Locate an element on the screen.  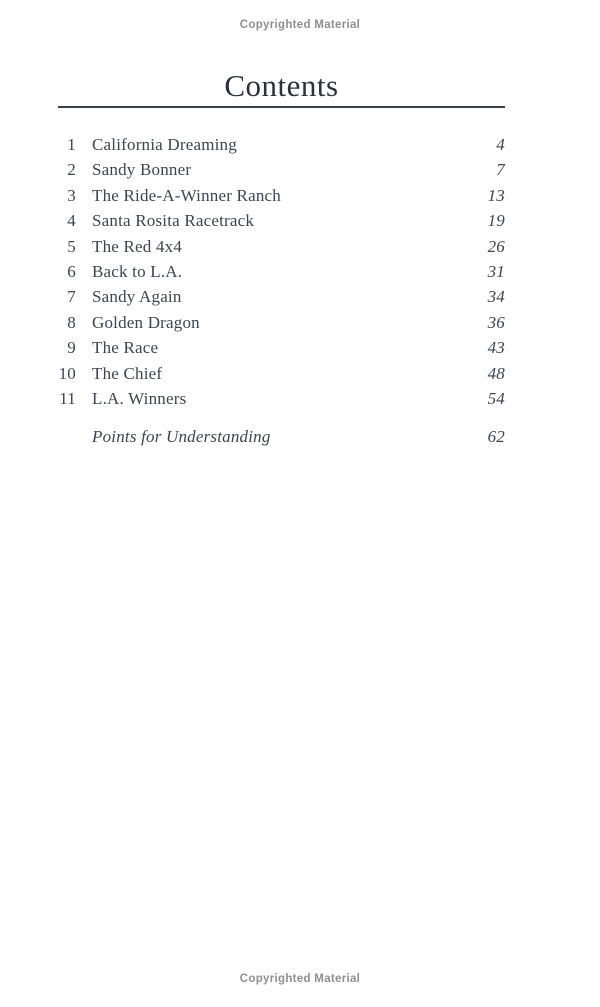
chapter-title: L.A. Winners is located at coordinates (139, 398).